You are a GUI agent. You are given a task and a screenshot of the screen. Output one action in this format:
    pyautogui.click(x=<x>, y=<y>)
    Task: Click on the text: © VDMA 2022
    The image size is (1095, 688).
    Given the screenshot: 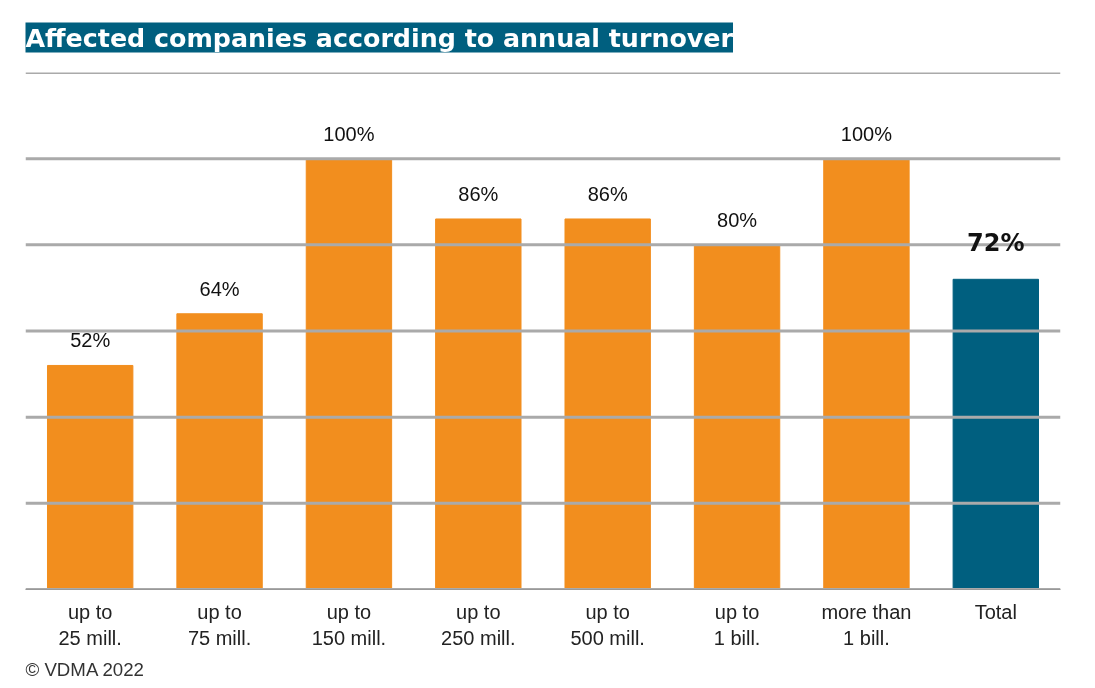 What is the action you would take?
    pyautogui.click(x=84, y=669)
    